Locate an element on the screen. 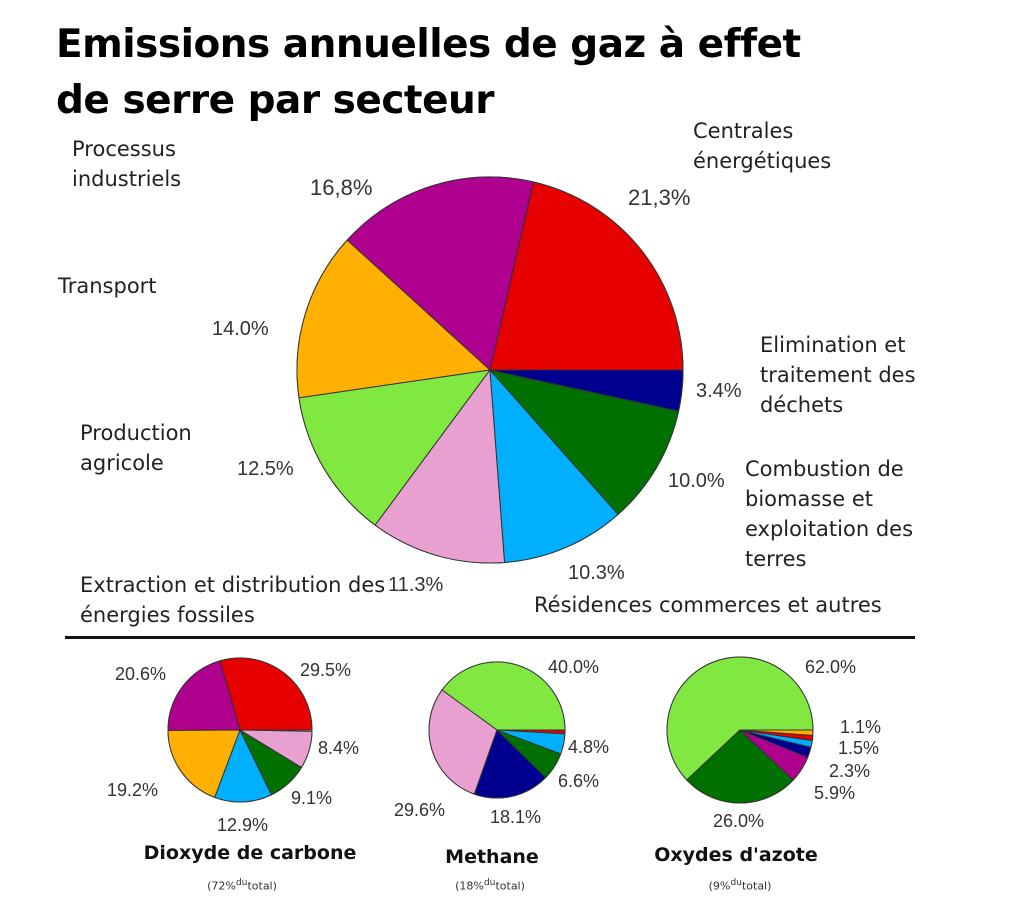 The height and width of the screenshot is (911, 1024). co2-pct-2: 19.2% is located at coordinates (133, 790).